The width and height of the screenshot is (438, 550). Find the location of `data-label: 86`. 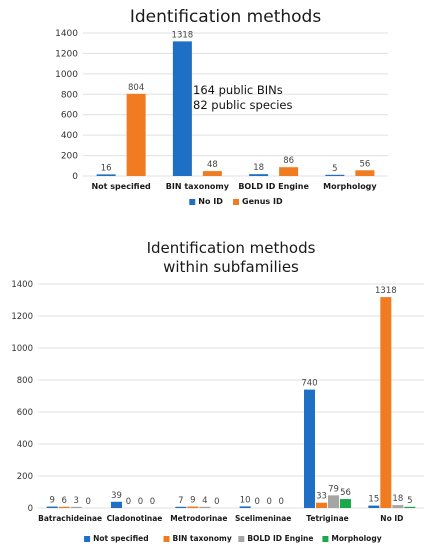

data-label: 86 is located at coordinates (288, 161).